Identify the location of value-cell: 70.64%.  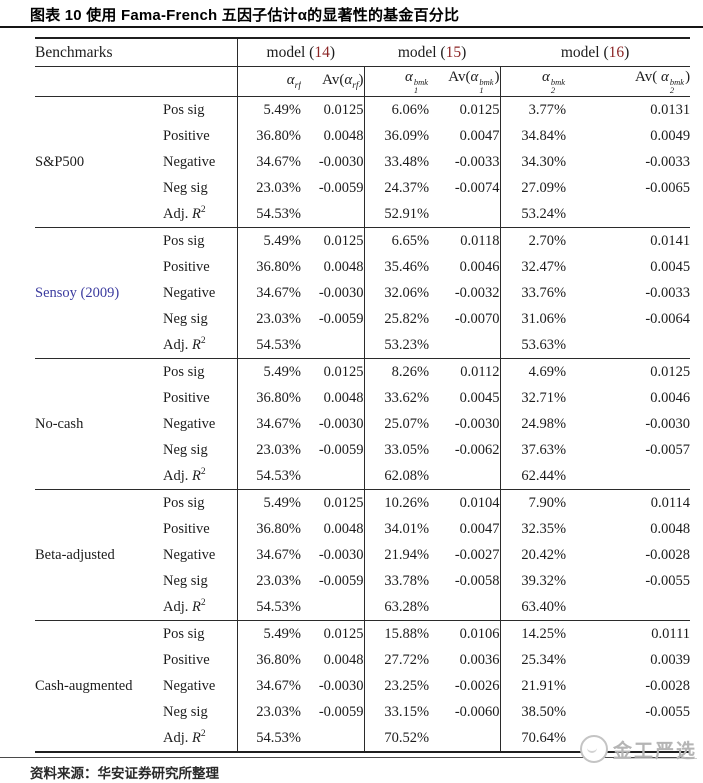
(544, 737).